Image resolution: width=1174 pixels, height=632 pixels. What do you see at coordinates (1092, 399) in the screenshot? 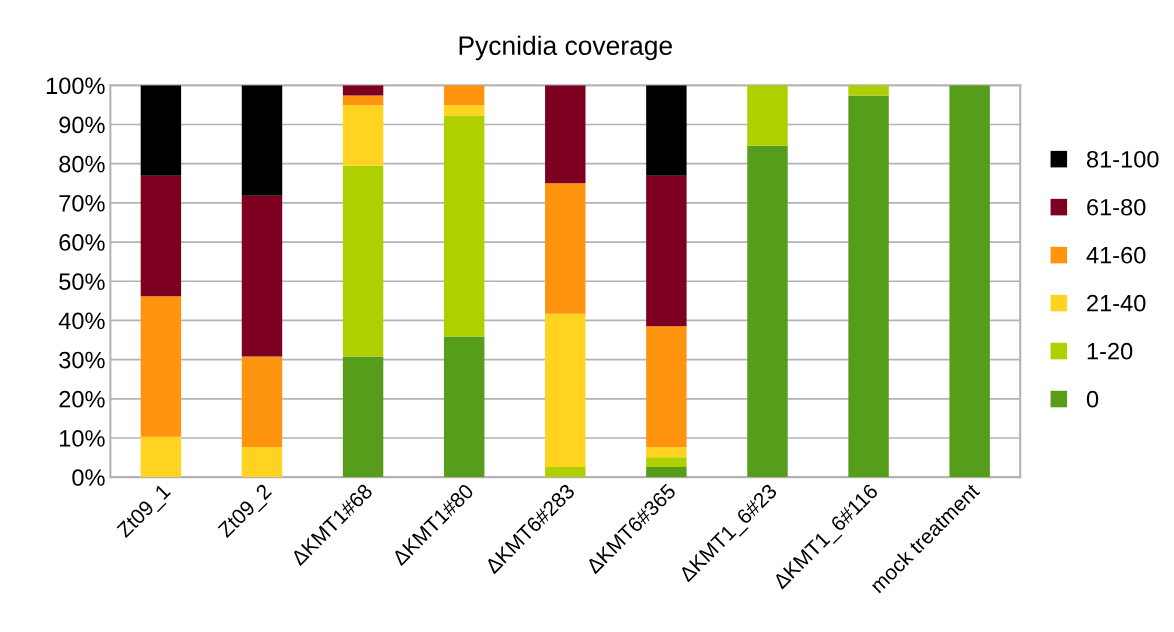
I see `legend-label: 0` at bounding box center [1092, 399].